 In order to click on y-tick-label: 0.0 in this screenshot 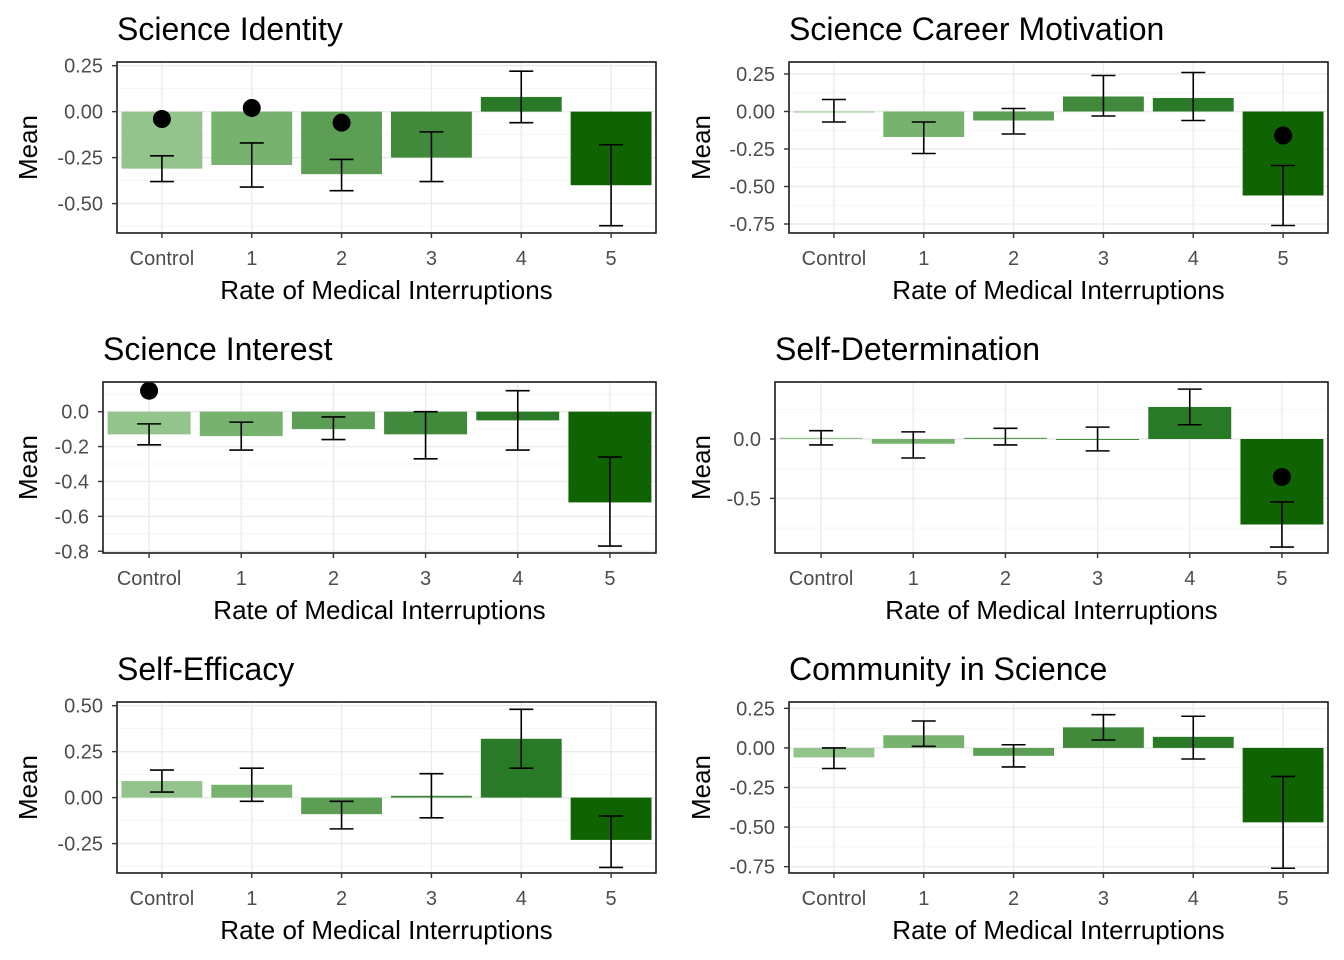, I will do `click(75, 413)`.